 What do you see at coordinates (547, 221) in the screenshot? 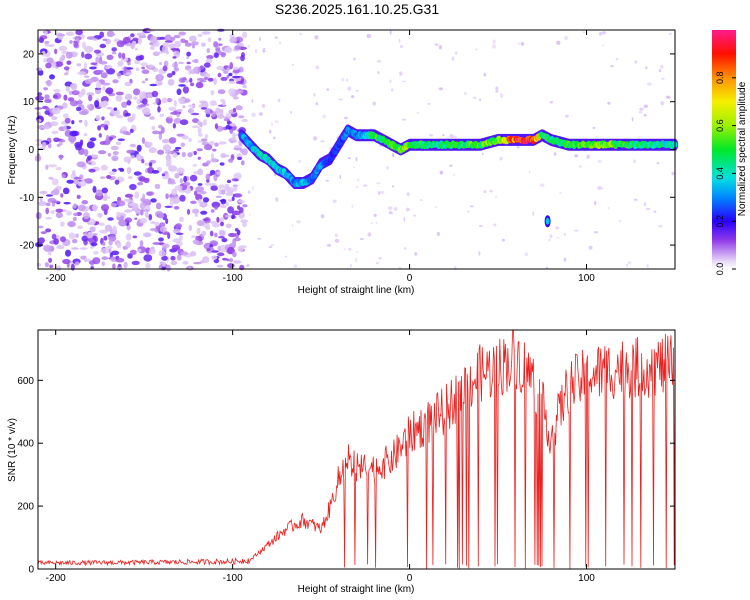
I see `ridge-artifact` at bounding box center [547, 221].